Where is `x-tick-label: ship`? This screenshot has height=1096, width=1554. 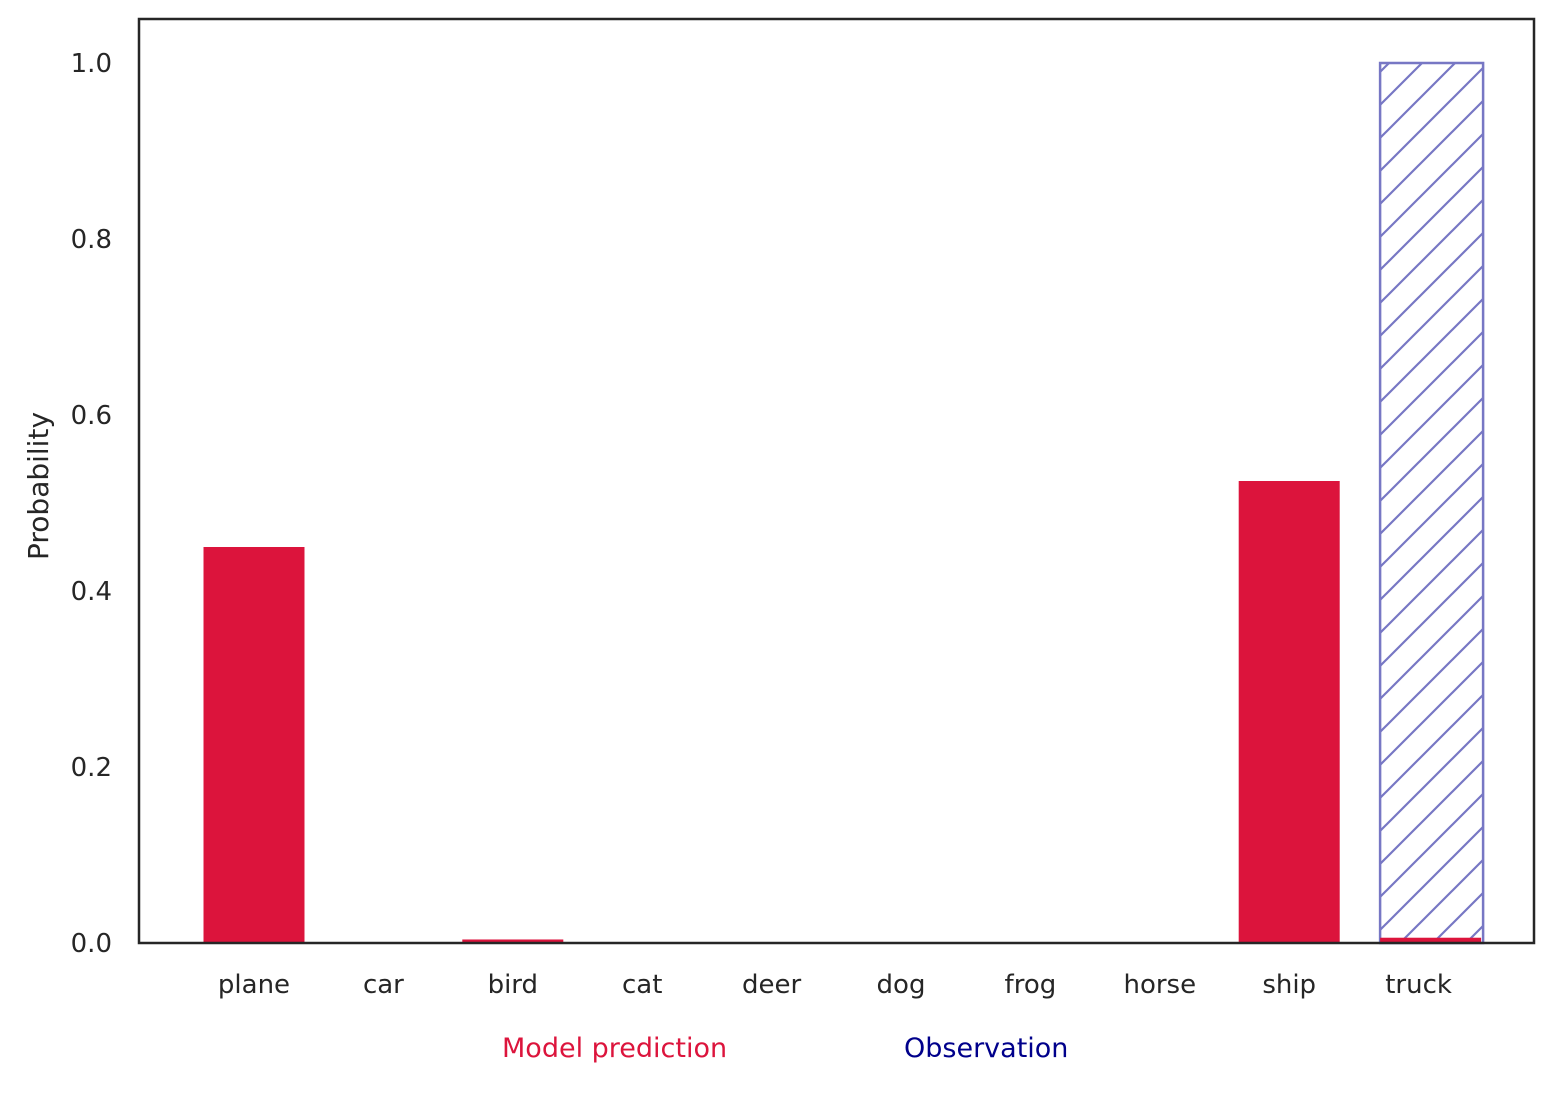
x-tick-label: ship is located at coordinates (1289, 985).